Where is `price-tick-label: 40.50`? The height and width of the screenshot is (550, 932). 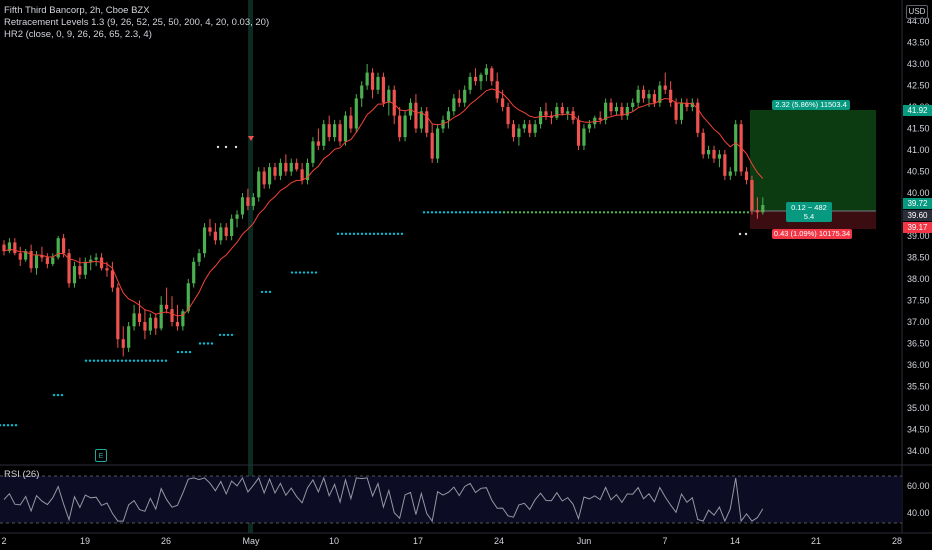 price-tick-label: 40.50 is located at coordinates (918, 172).